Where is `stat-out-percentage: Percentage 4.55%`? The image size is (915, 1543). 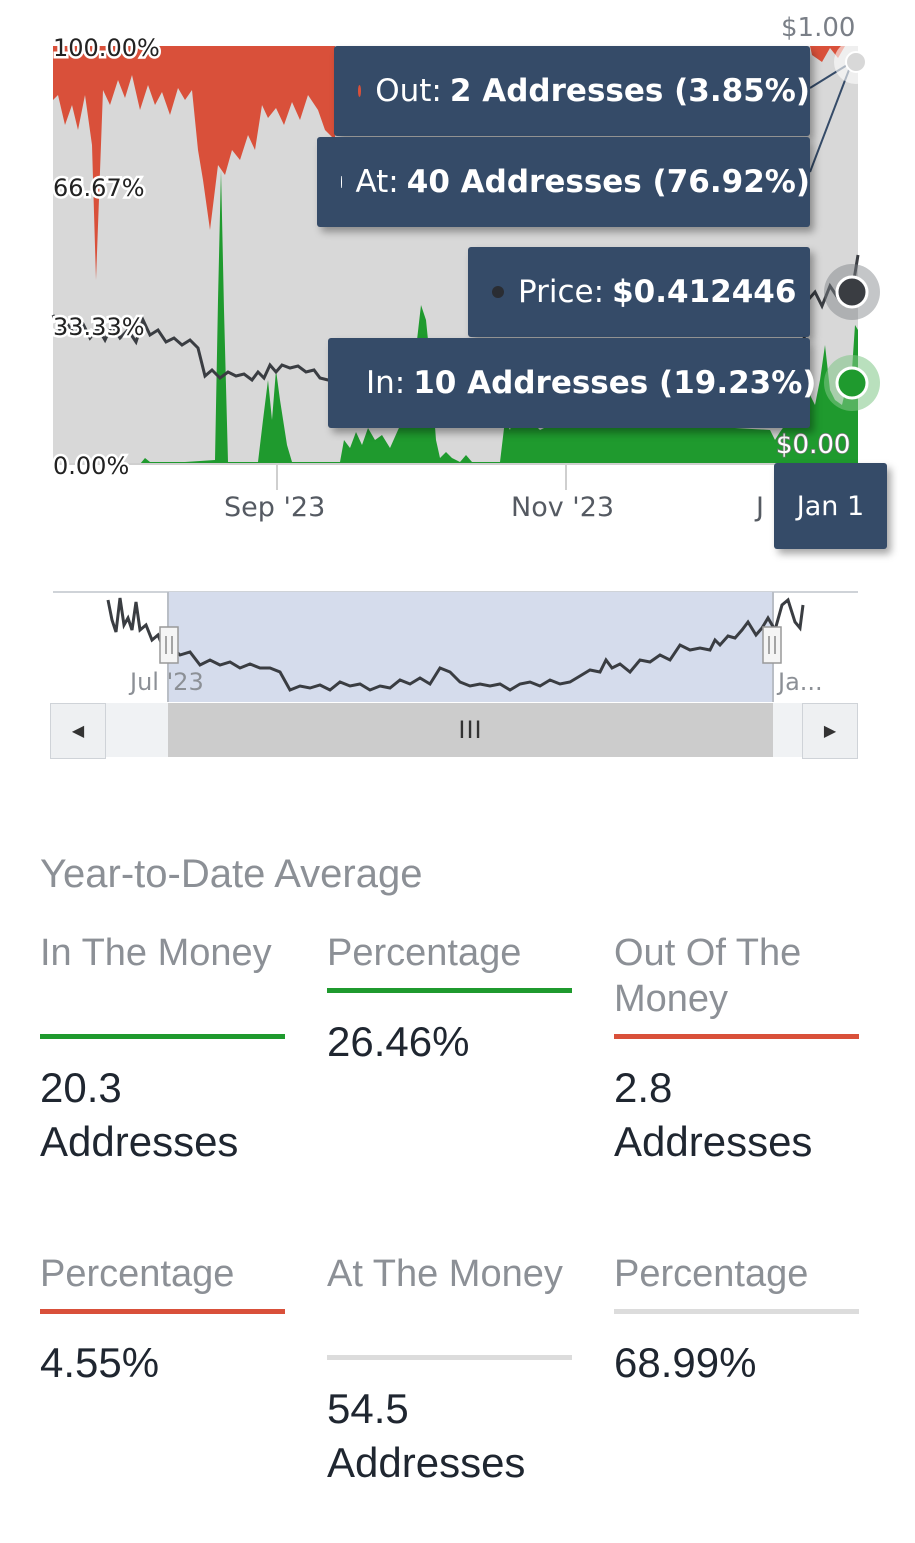
stat-out-percentage: Percentage 4.55% is located at coordinates (162, 1320).